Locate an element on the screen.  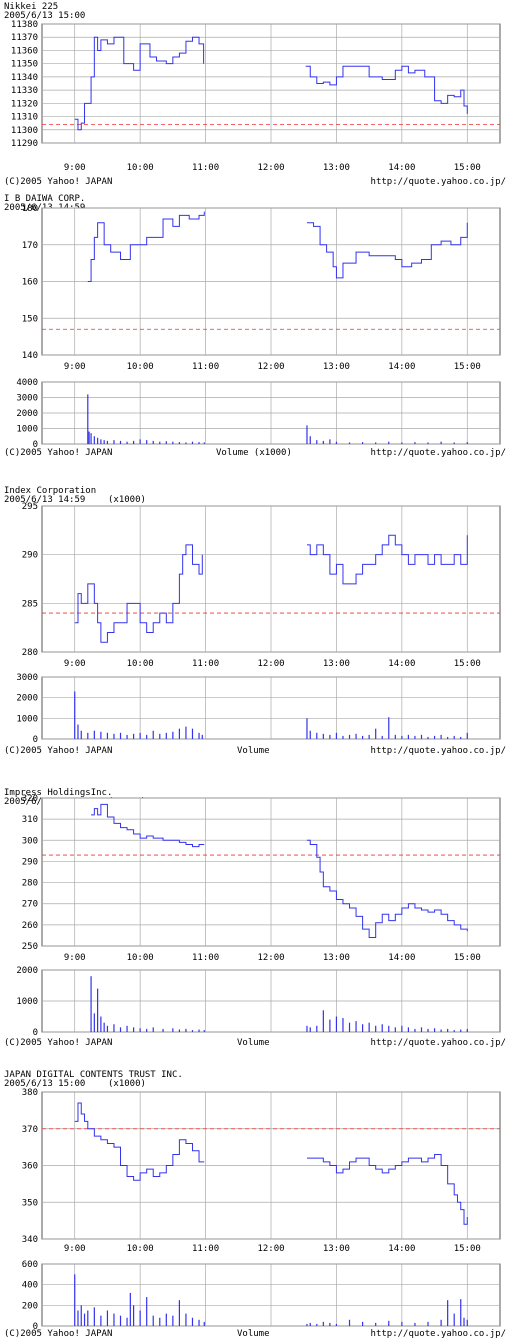
chart-title: JAPAN DIGITAL CONTENTS TRUST INC. is located at coordinates (93, 1075).